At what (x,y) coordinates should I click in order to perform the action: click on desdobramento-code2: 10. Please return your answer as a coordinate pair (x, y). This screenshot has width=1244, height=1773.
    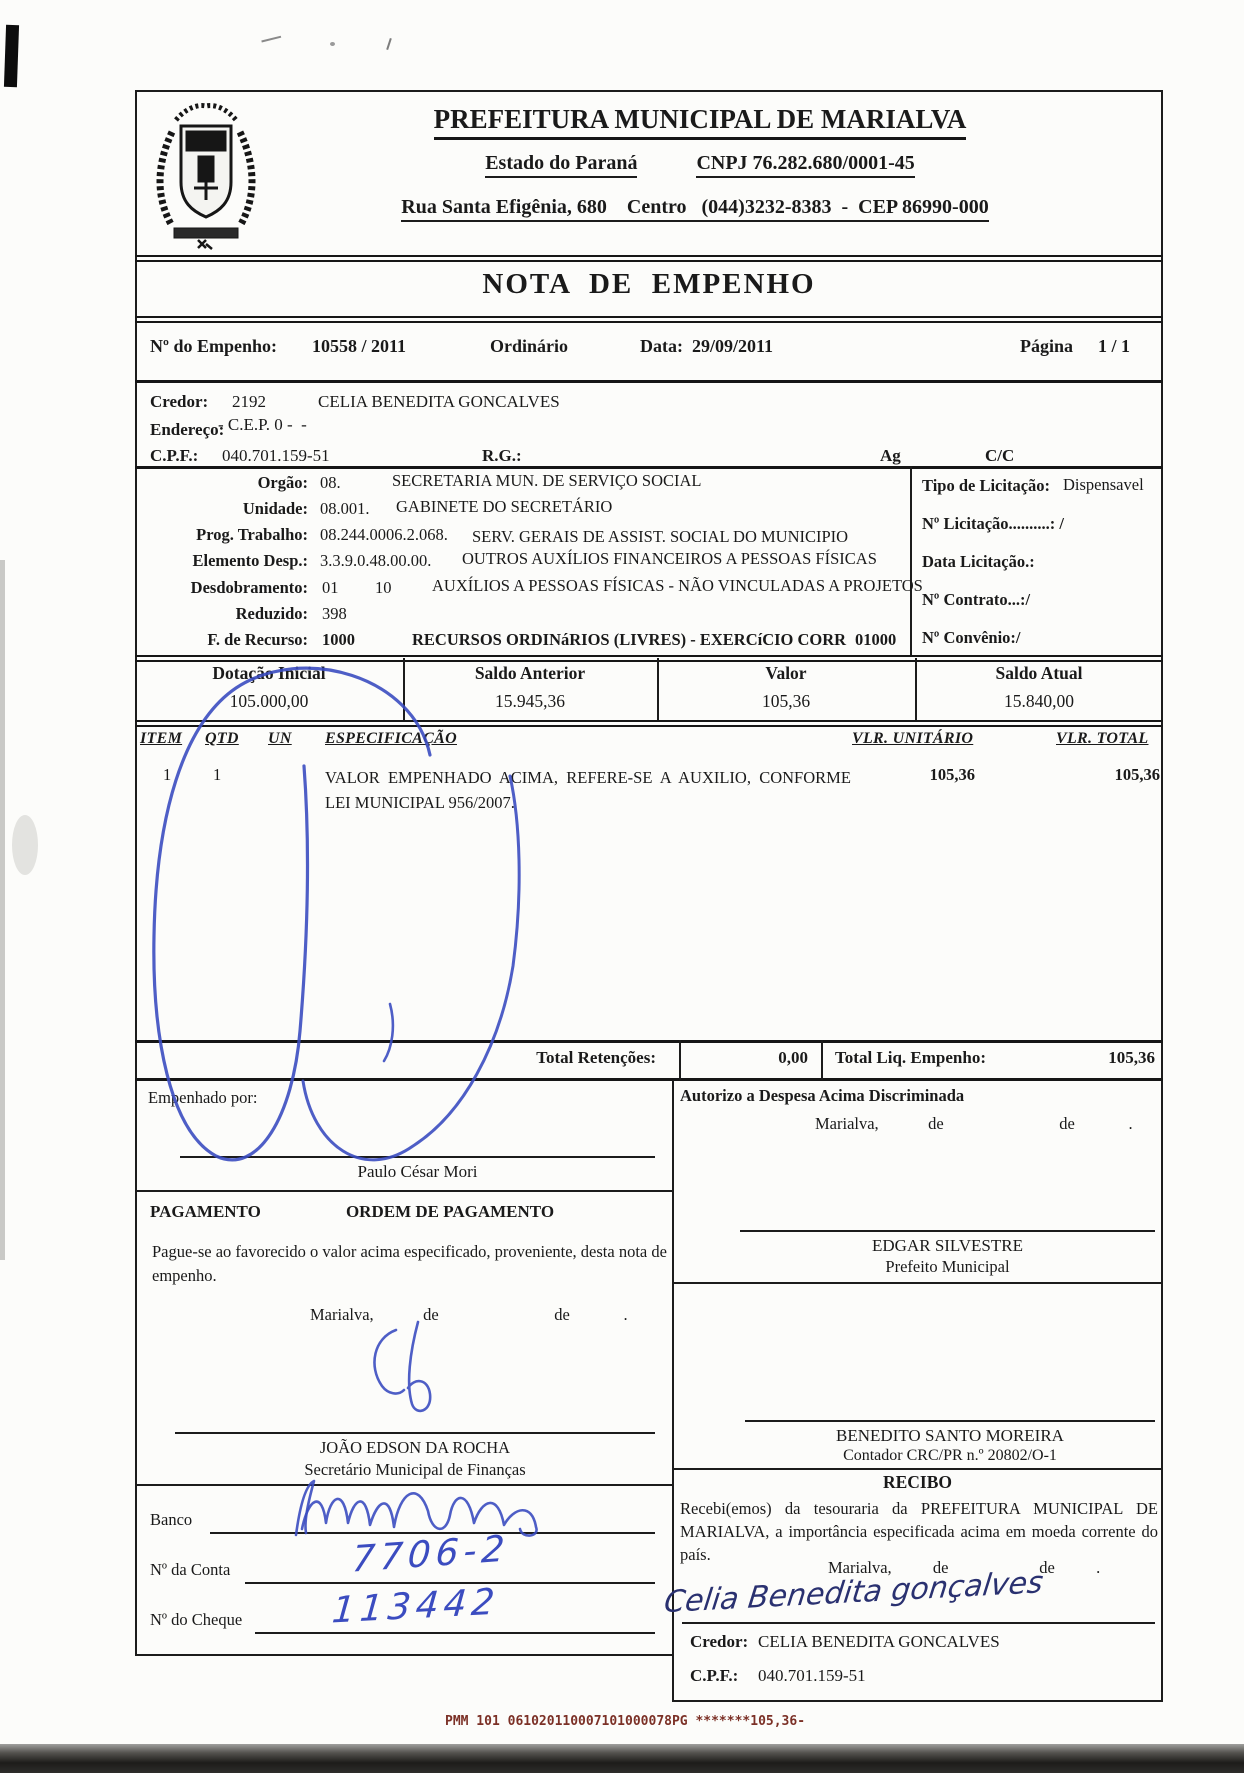
    Looking at the image, I should click on (383, 587).